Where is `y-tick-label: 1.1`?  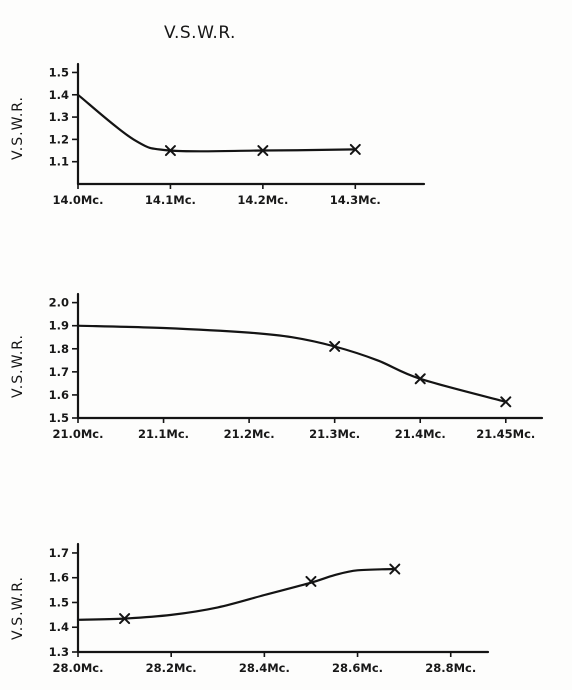
y-tick-label: 1.1 is located at coordinates (59, 162).